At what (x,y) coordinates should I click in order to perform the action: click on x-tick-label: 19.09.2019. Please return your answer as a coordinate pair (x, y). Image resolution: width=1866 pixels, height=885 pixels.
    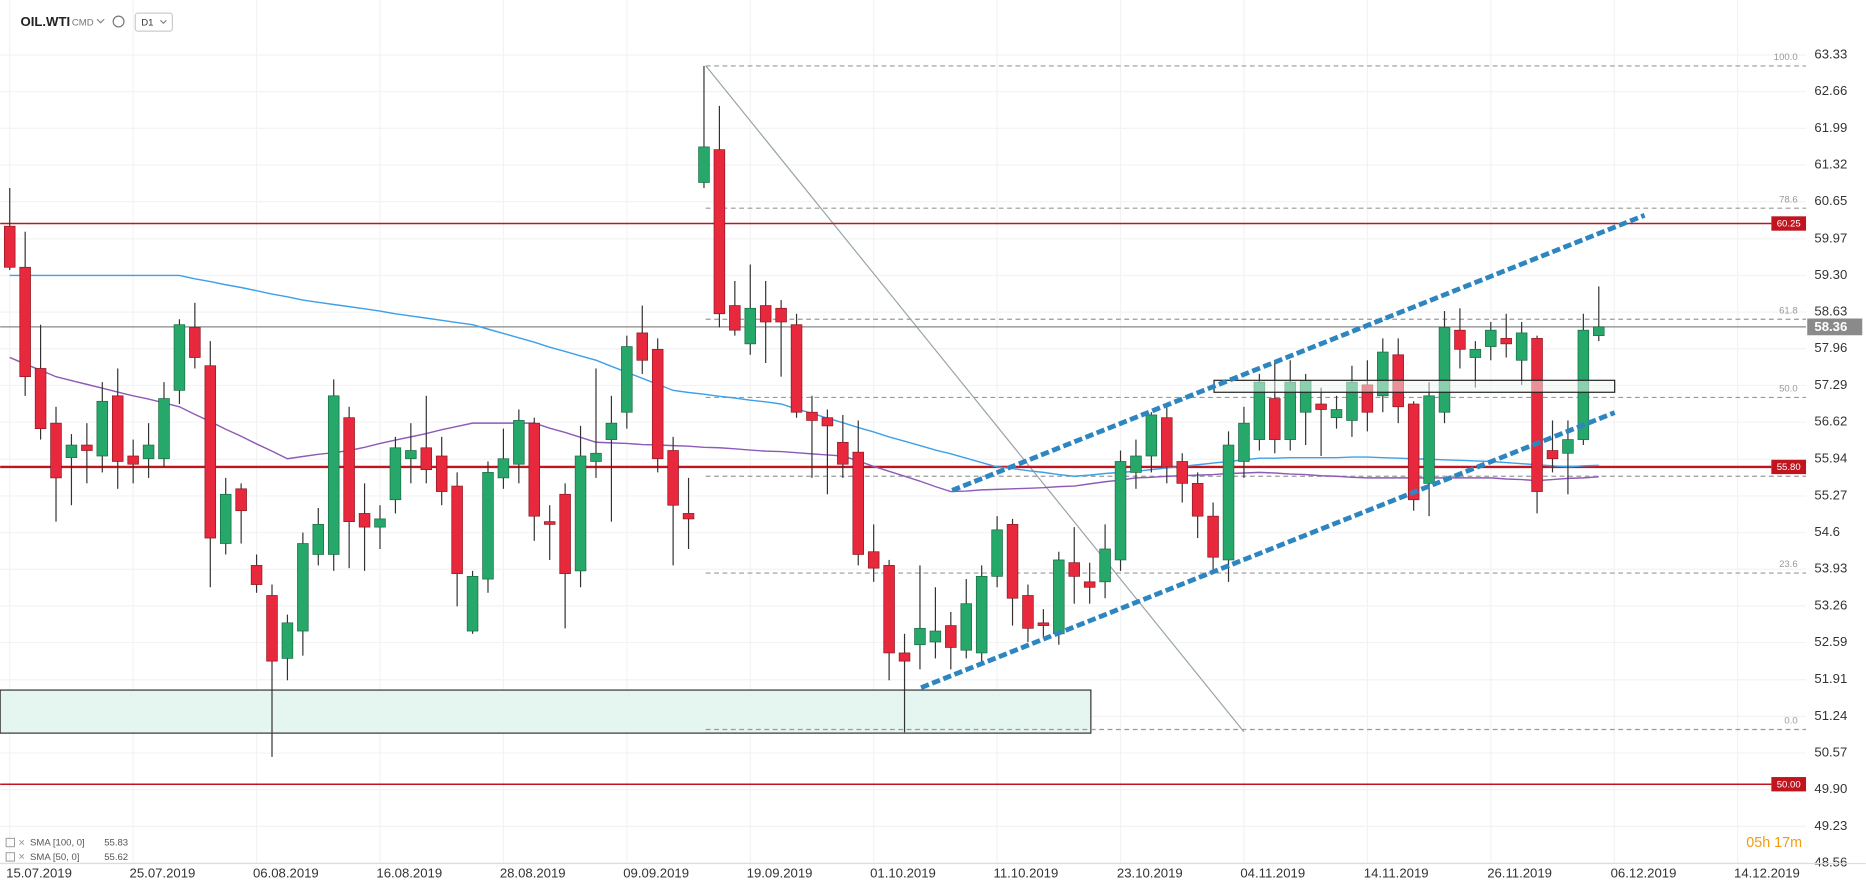
    Looking at the image, I should click on (780, 873).